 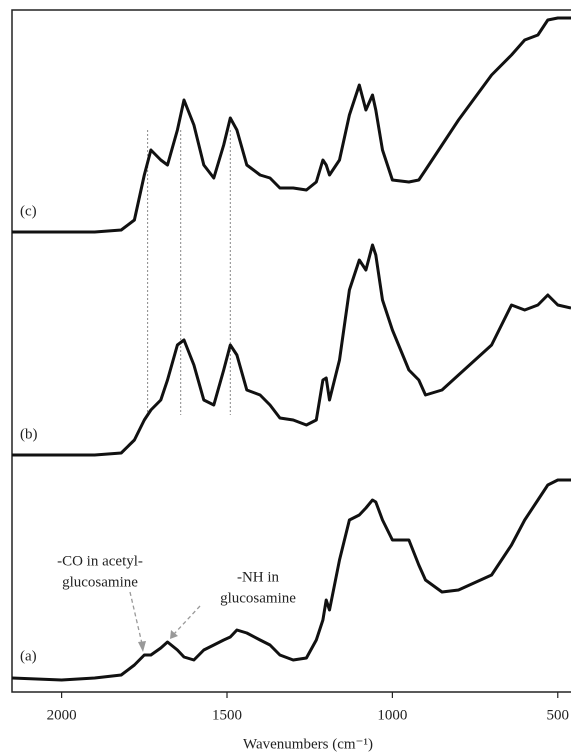 I want to click on series-label: (c), so click(x=28, y=211).